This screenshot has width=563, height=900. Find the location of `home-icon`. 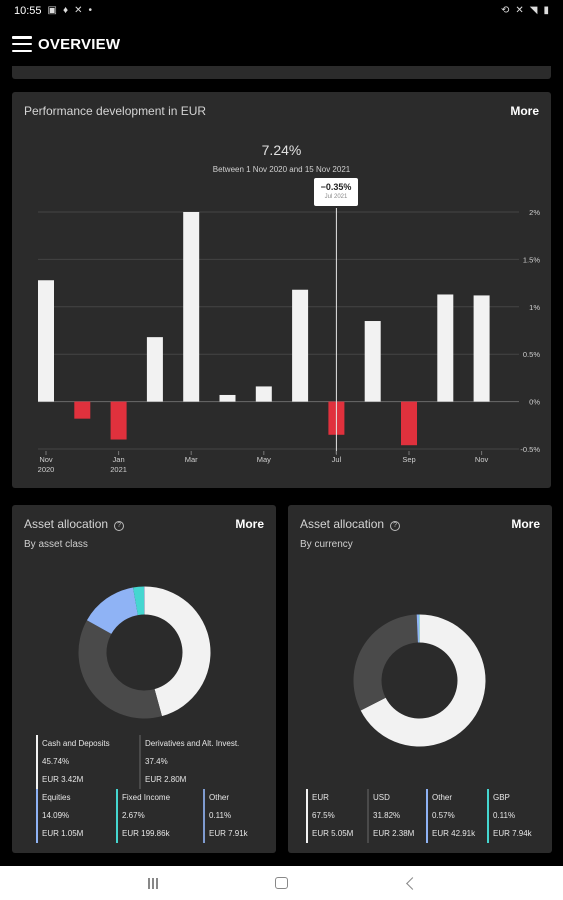

home-icon is located at coordinates (282, 883).